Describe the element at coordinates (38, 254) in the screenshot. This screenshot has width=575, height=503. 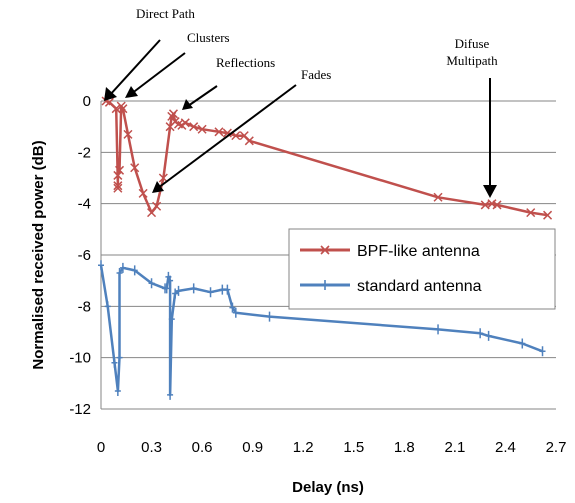
I see `y-axis-title: Normalised received power (dB)` at that location.